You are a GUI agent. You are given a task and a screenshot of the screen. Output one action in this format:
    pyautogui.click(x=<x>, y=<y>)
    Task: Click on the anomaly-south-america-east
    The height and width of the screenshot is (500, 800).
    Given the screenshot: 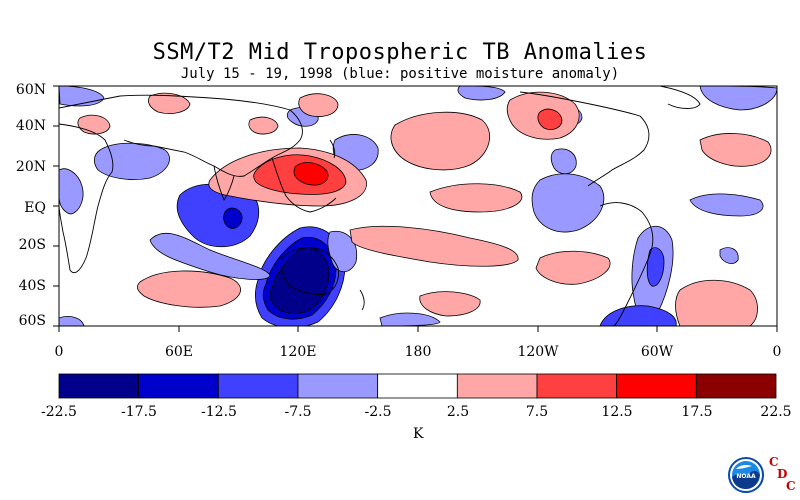 What is the action you would take?
    pyautogui.click(x=652, y=271)
    